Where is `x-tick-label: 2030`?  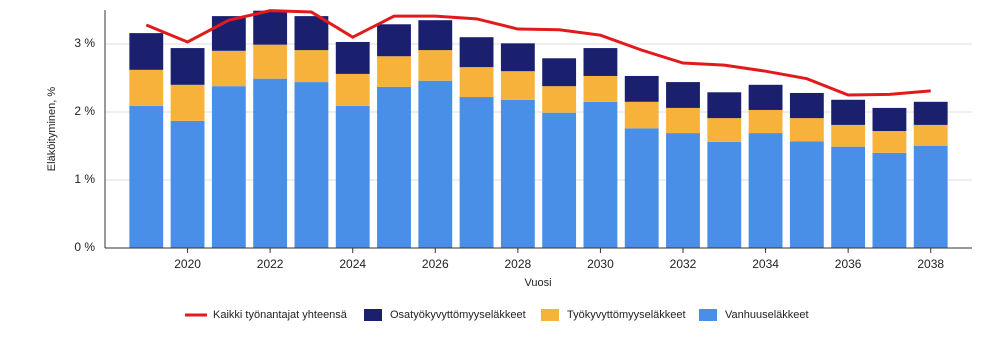
x-tick-label: 2030 is located at coordinates (600, 264).